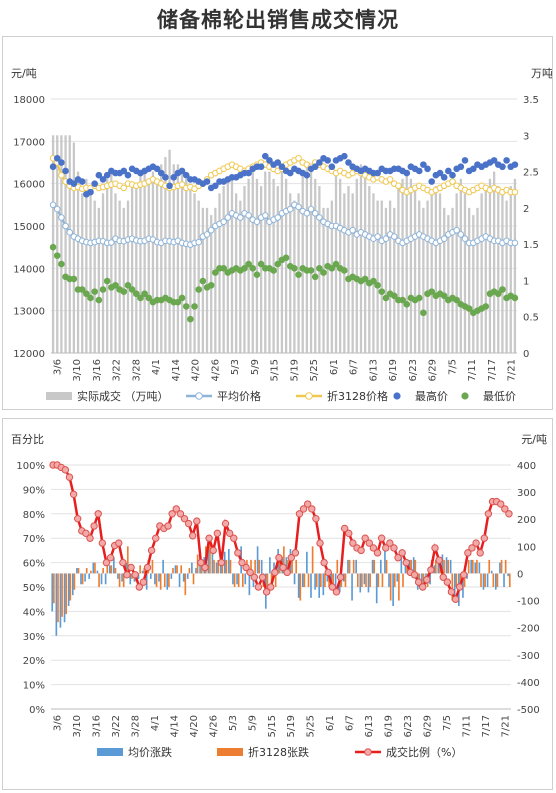  I want to click on legend-swatch, so click(110, 752).